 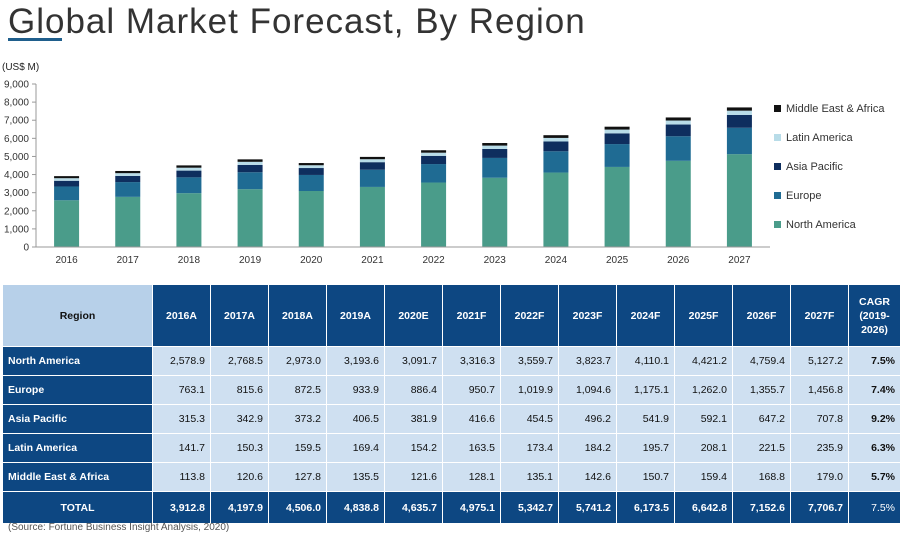 What do you see at coordinates (835, 109) in the screenshot?
I see `legend-label: Middle East & Africa` at bounding box center [835, 109].